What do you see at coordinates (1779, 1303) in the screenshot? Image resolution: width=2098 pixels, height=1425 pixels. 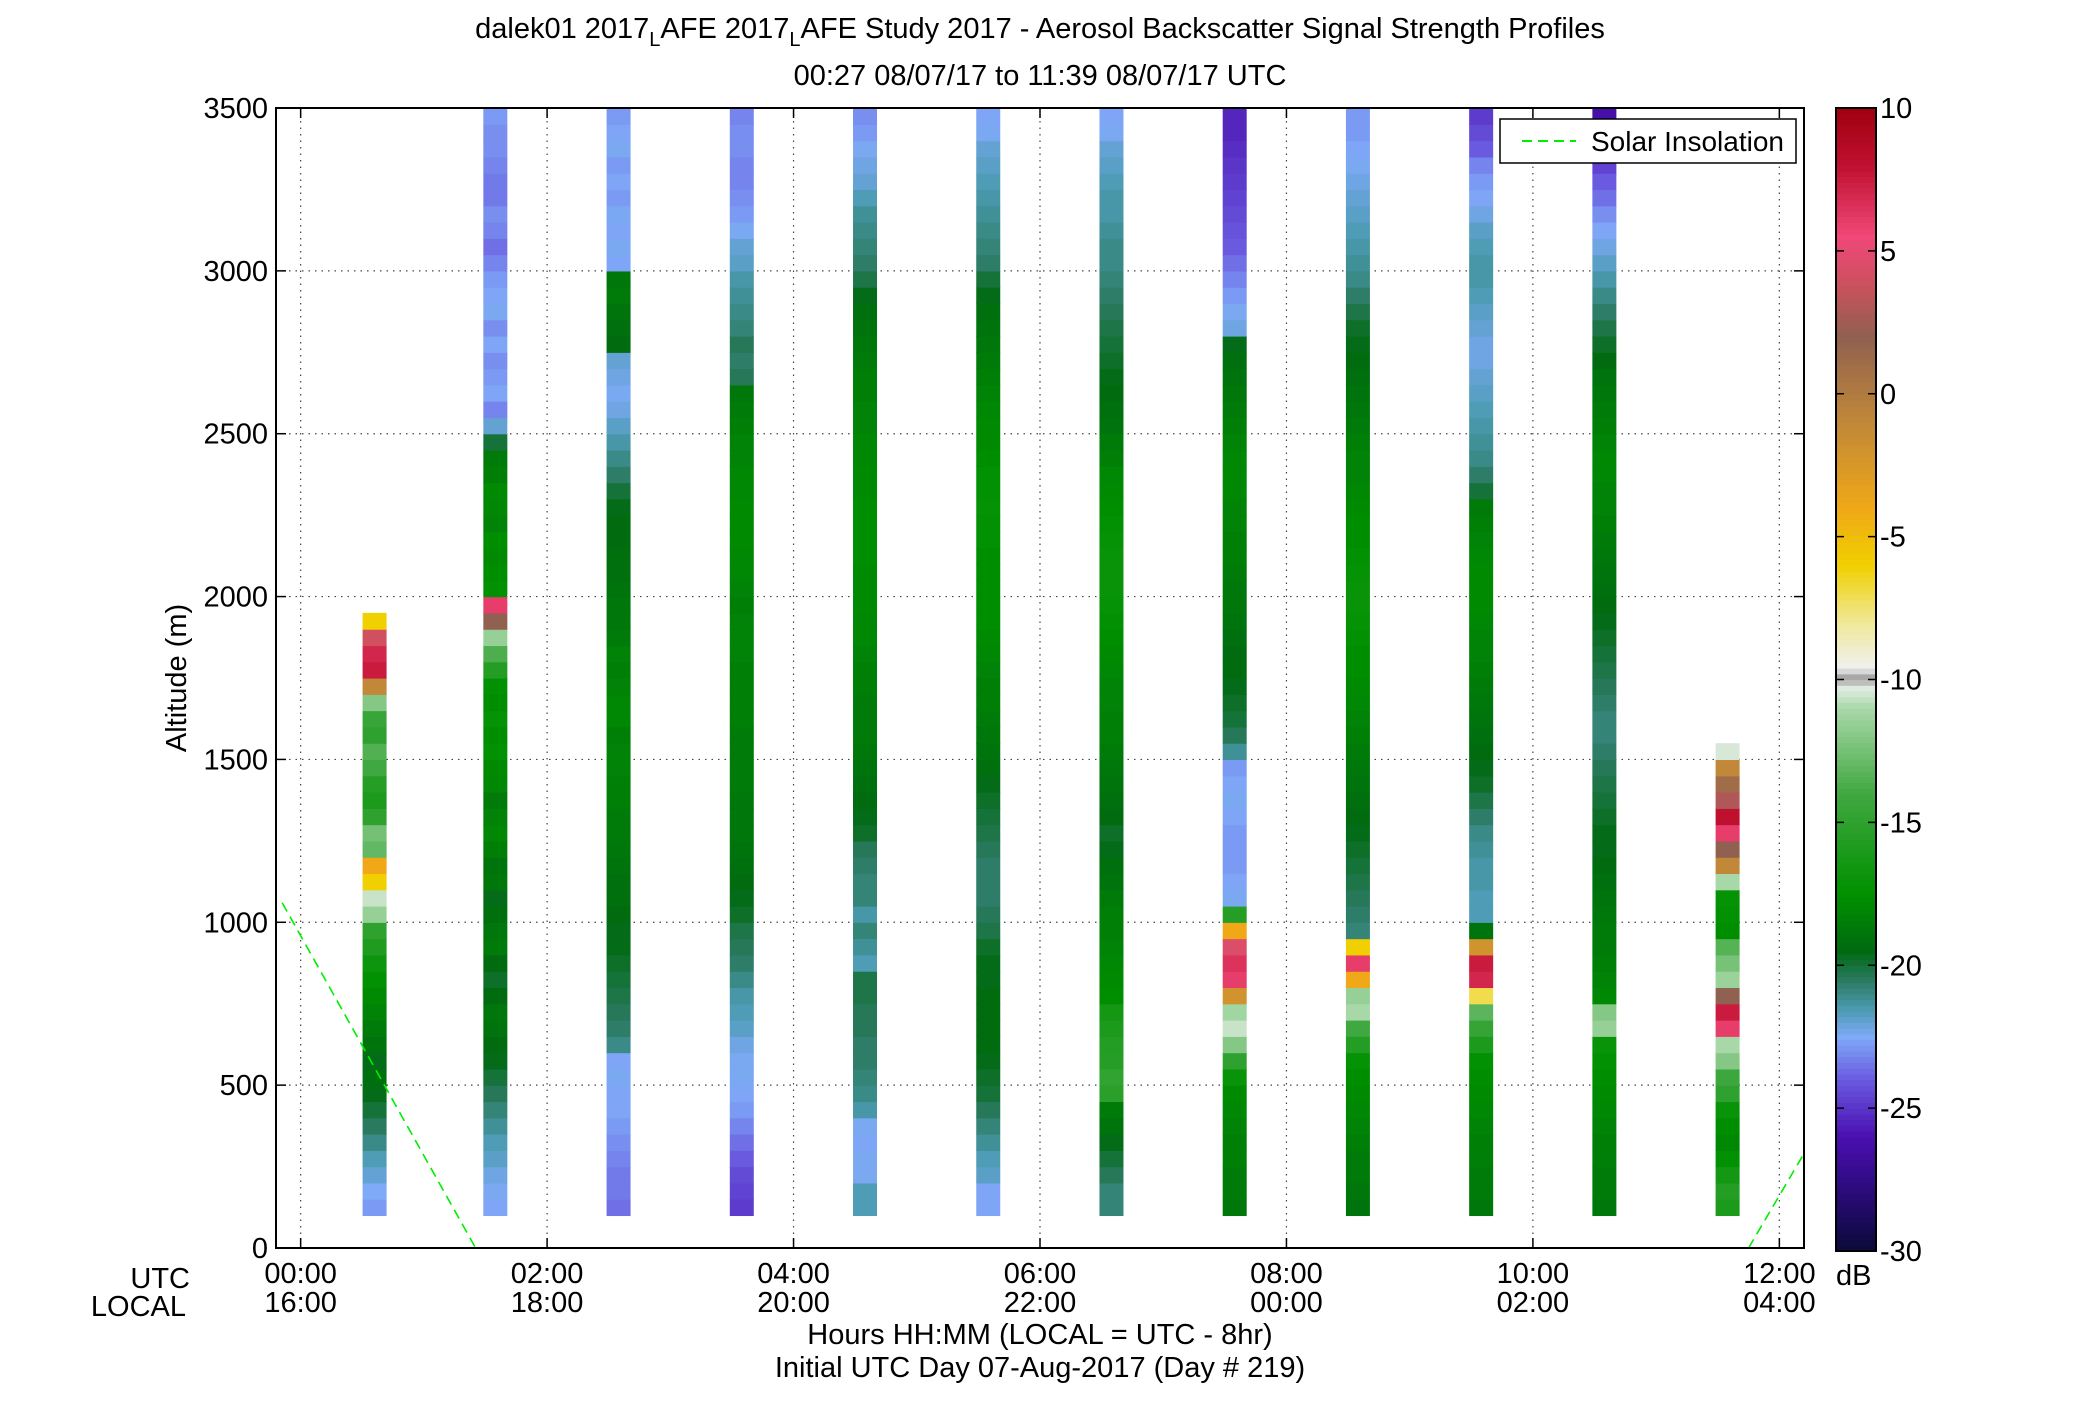 I see `x-tick-label-local: 04:00` at bounding box center [1779, 1303].